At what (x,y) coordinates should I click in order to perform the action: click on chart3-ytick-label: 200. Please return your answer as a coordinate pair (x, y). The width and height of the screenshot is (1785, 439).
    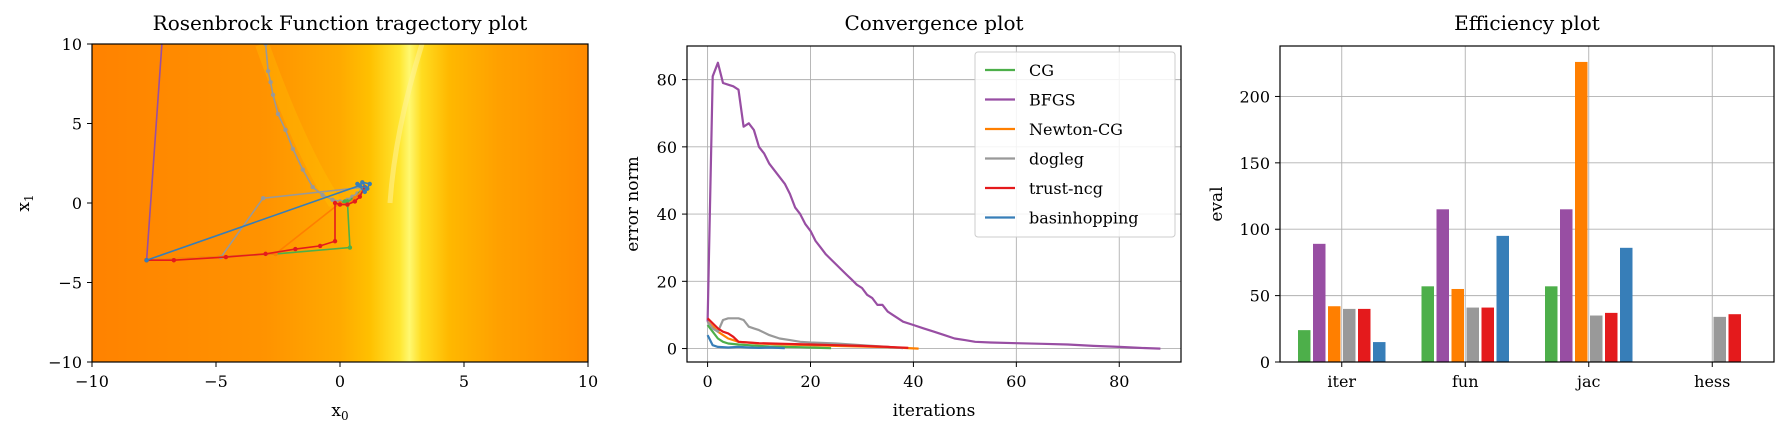
    Looking at the image, I should click on (1254, 96).